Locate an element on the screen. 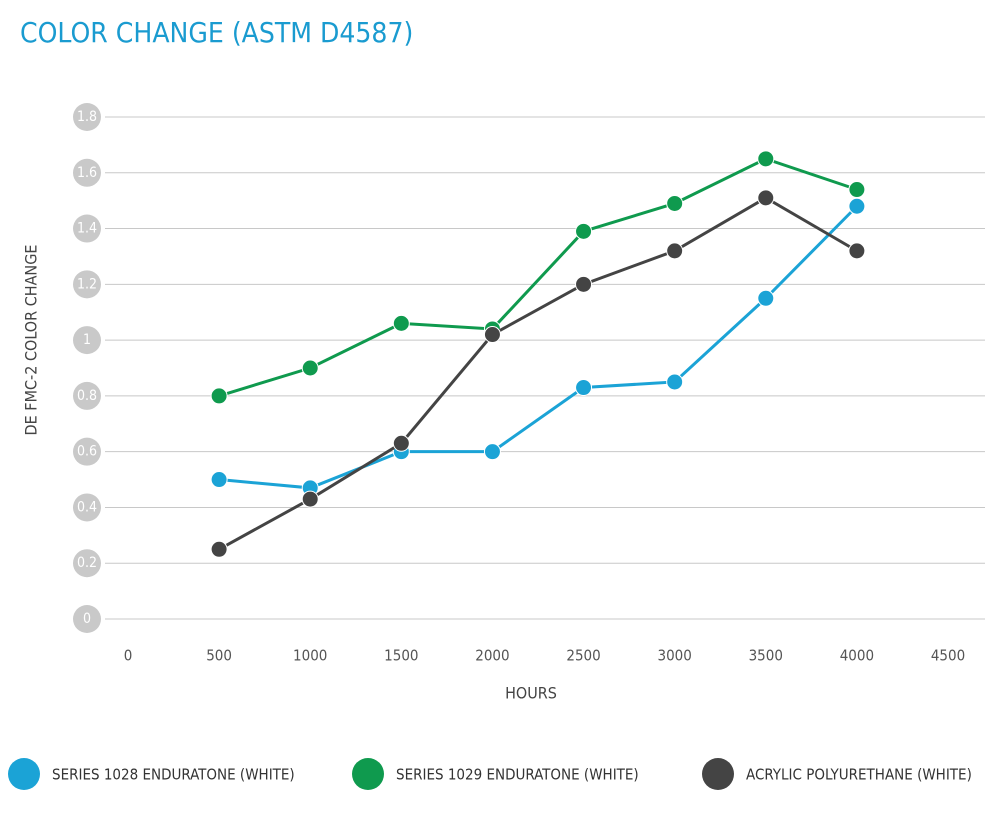 Image resolution: width=996 pixels, height=824 pixels. y-tick-label: 1.2 is located at coordinates (87, 284).